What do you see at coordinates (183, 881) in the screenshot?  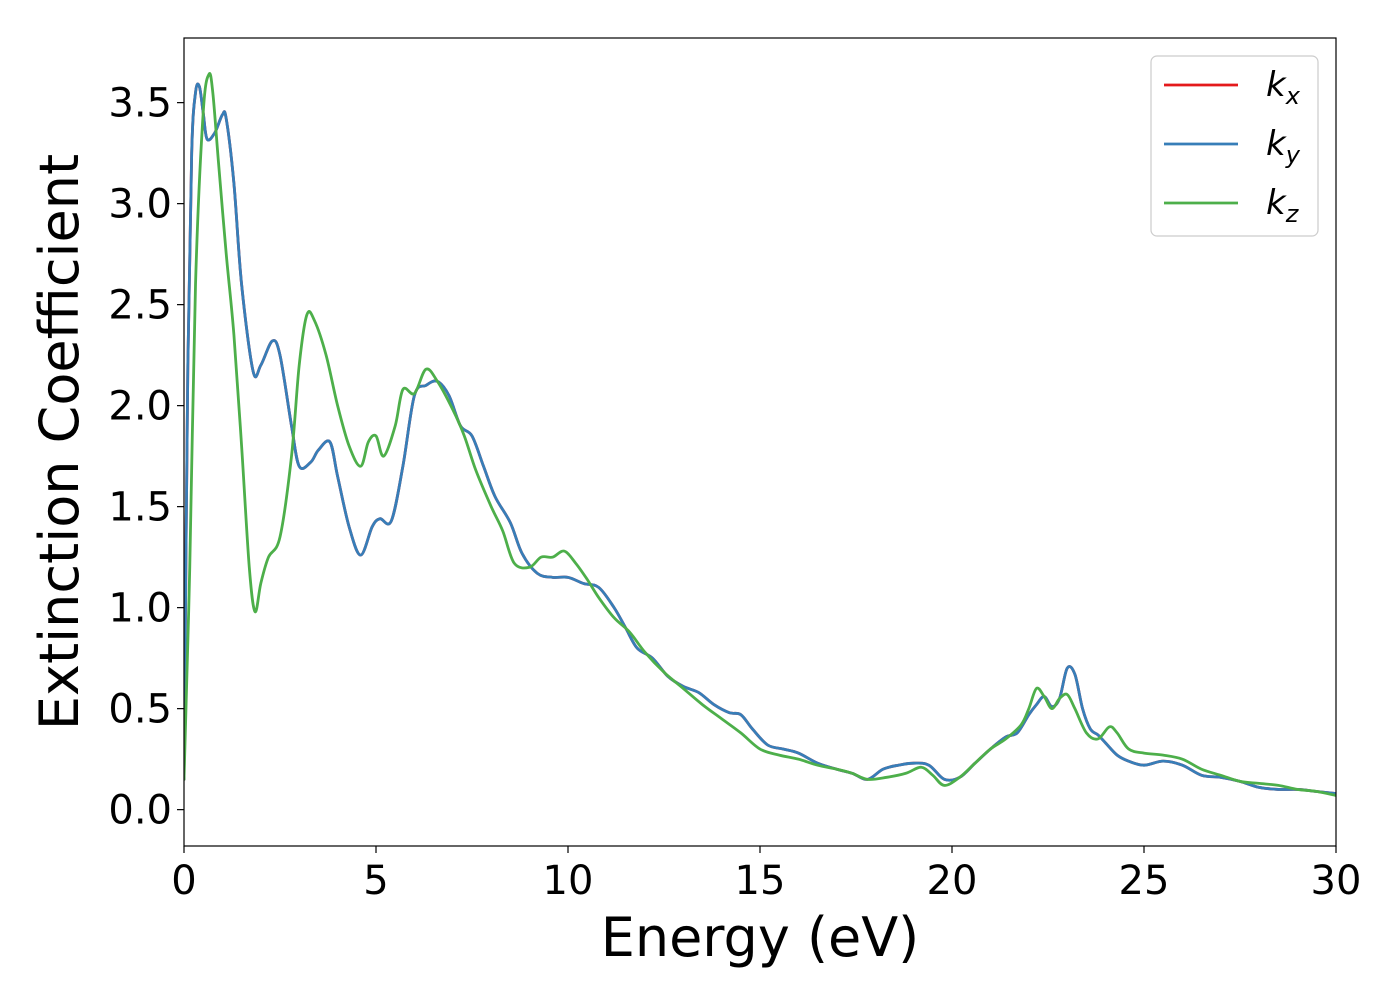 I see `x-tick-label: 0` at bounding box center [183, 881].